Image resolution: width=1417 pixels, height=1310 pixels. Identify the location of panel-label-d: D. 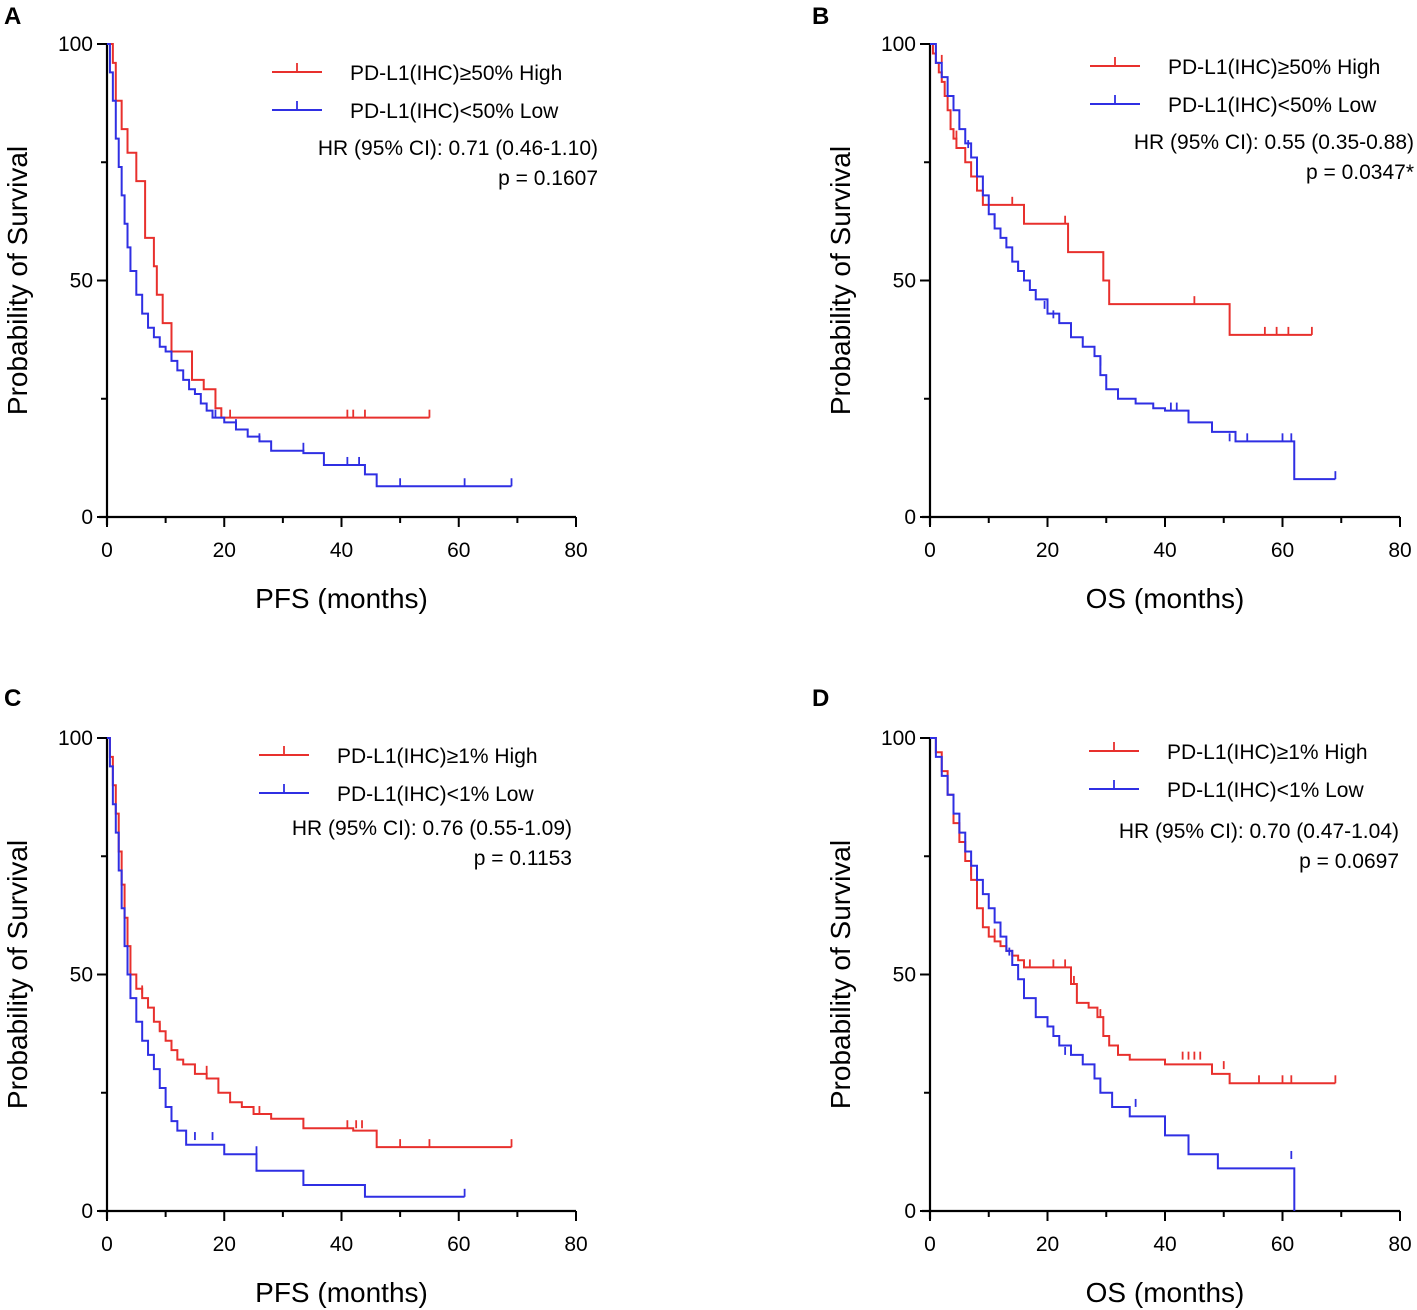
(820, 698).